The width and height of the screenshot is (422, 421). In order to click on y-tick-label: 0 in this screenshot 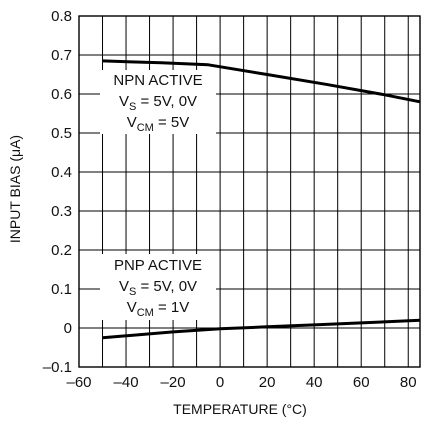, I will do `click(68, 328)`.